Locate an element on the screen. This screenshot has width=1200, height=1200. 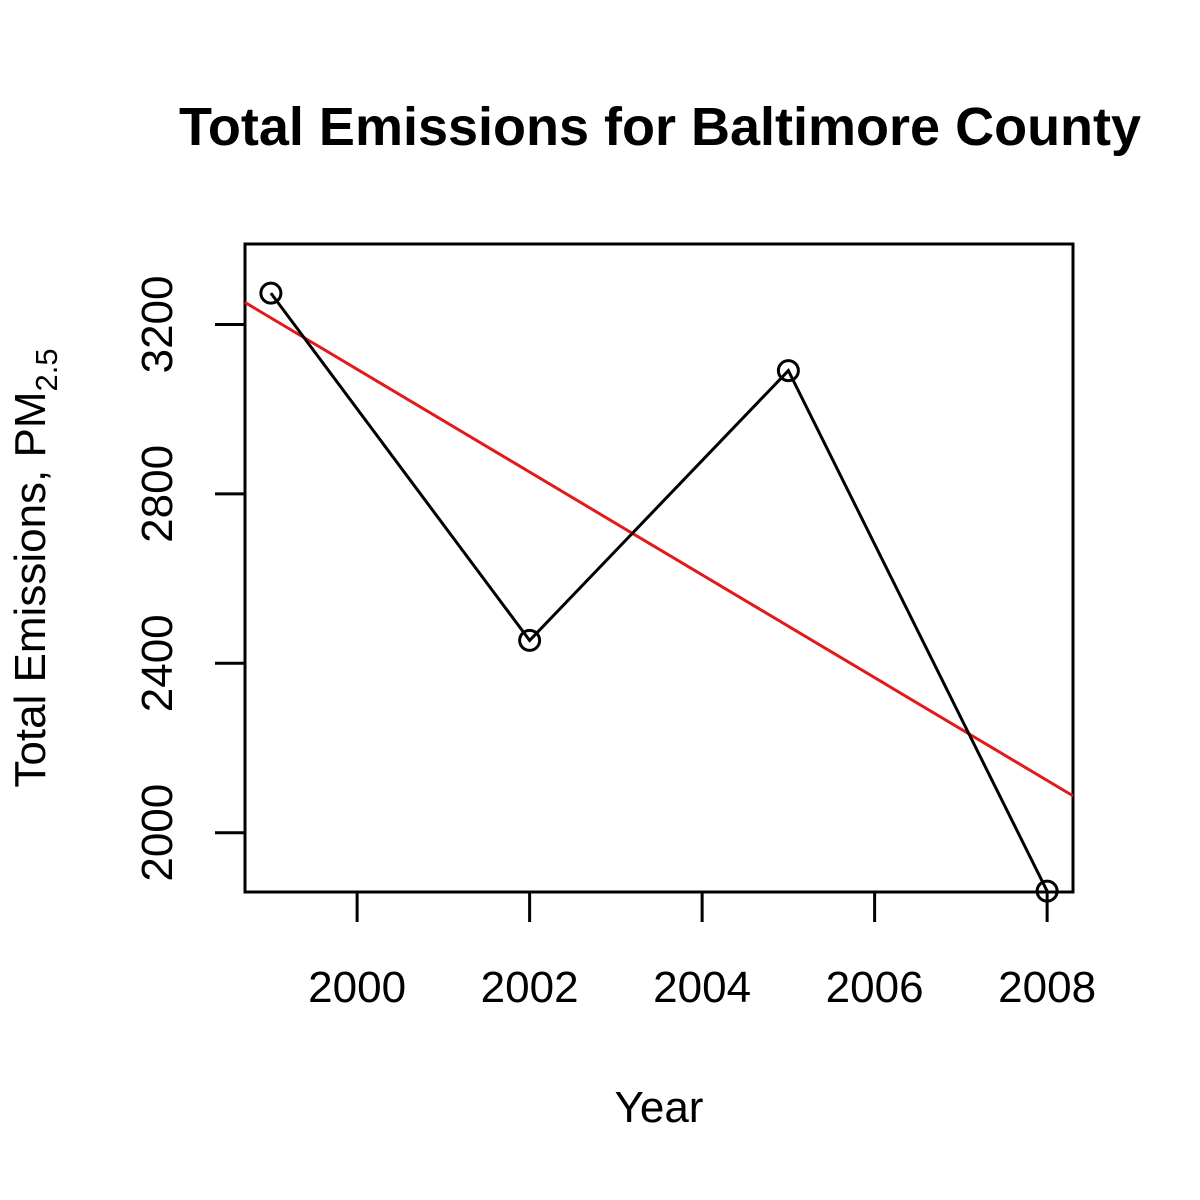
y-axis-label-subscript: 2.5 is located at coordinates (46, 369).